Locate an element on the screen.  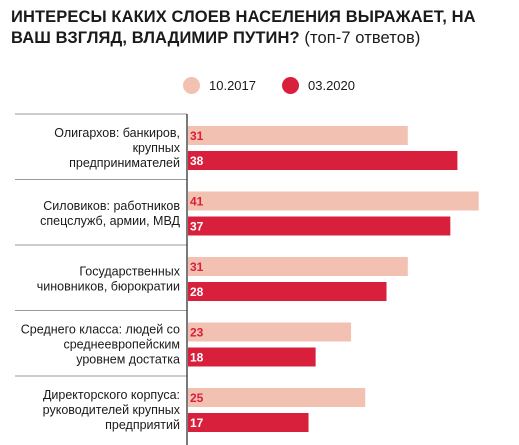
category-label-4-line-3: уровнем достатка is located at coordinates (128, 360).